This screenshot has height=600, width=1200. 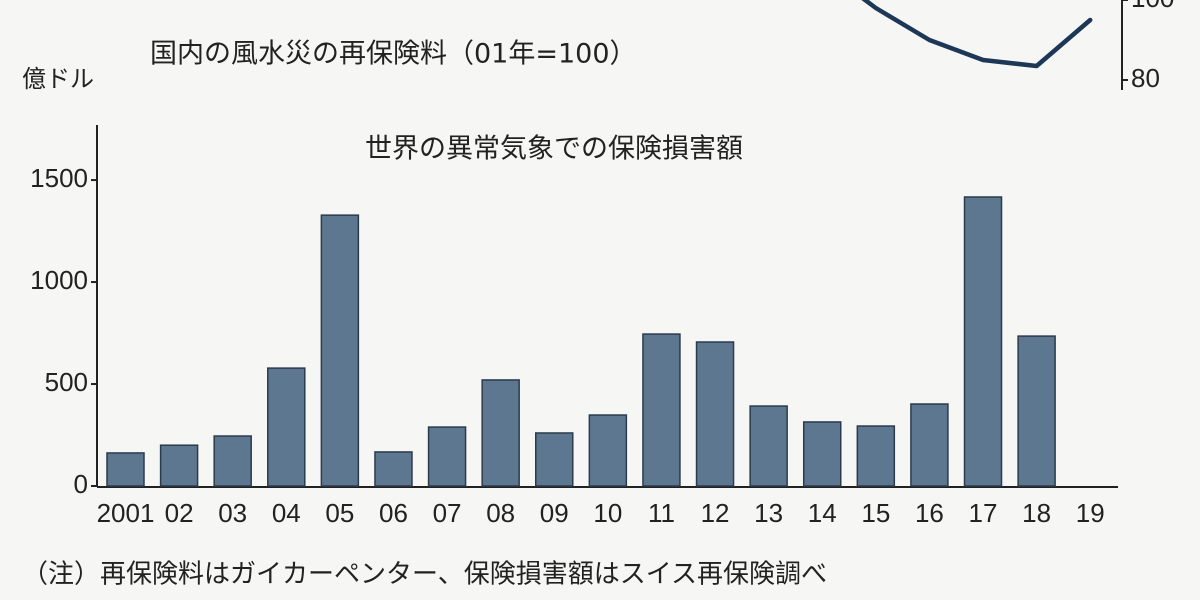 I want to click on y-tick-label: 1500, so click(x=59, y=178).